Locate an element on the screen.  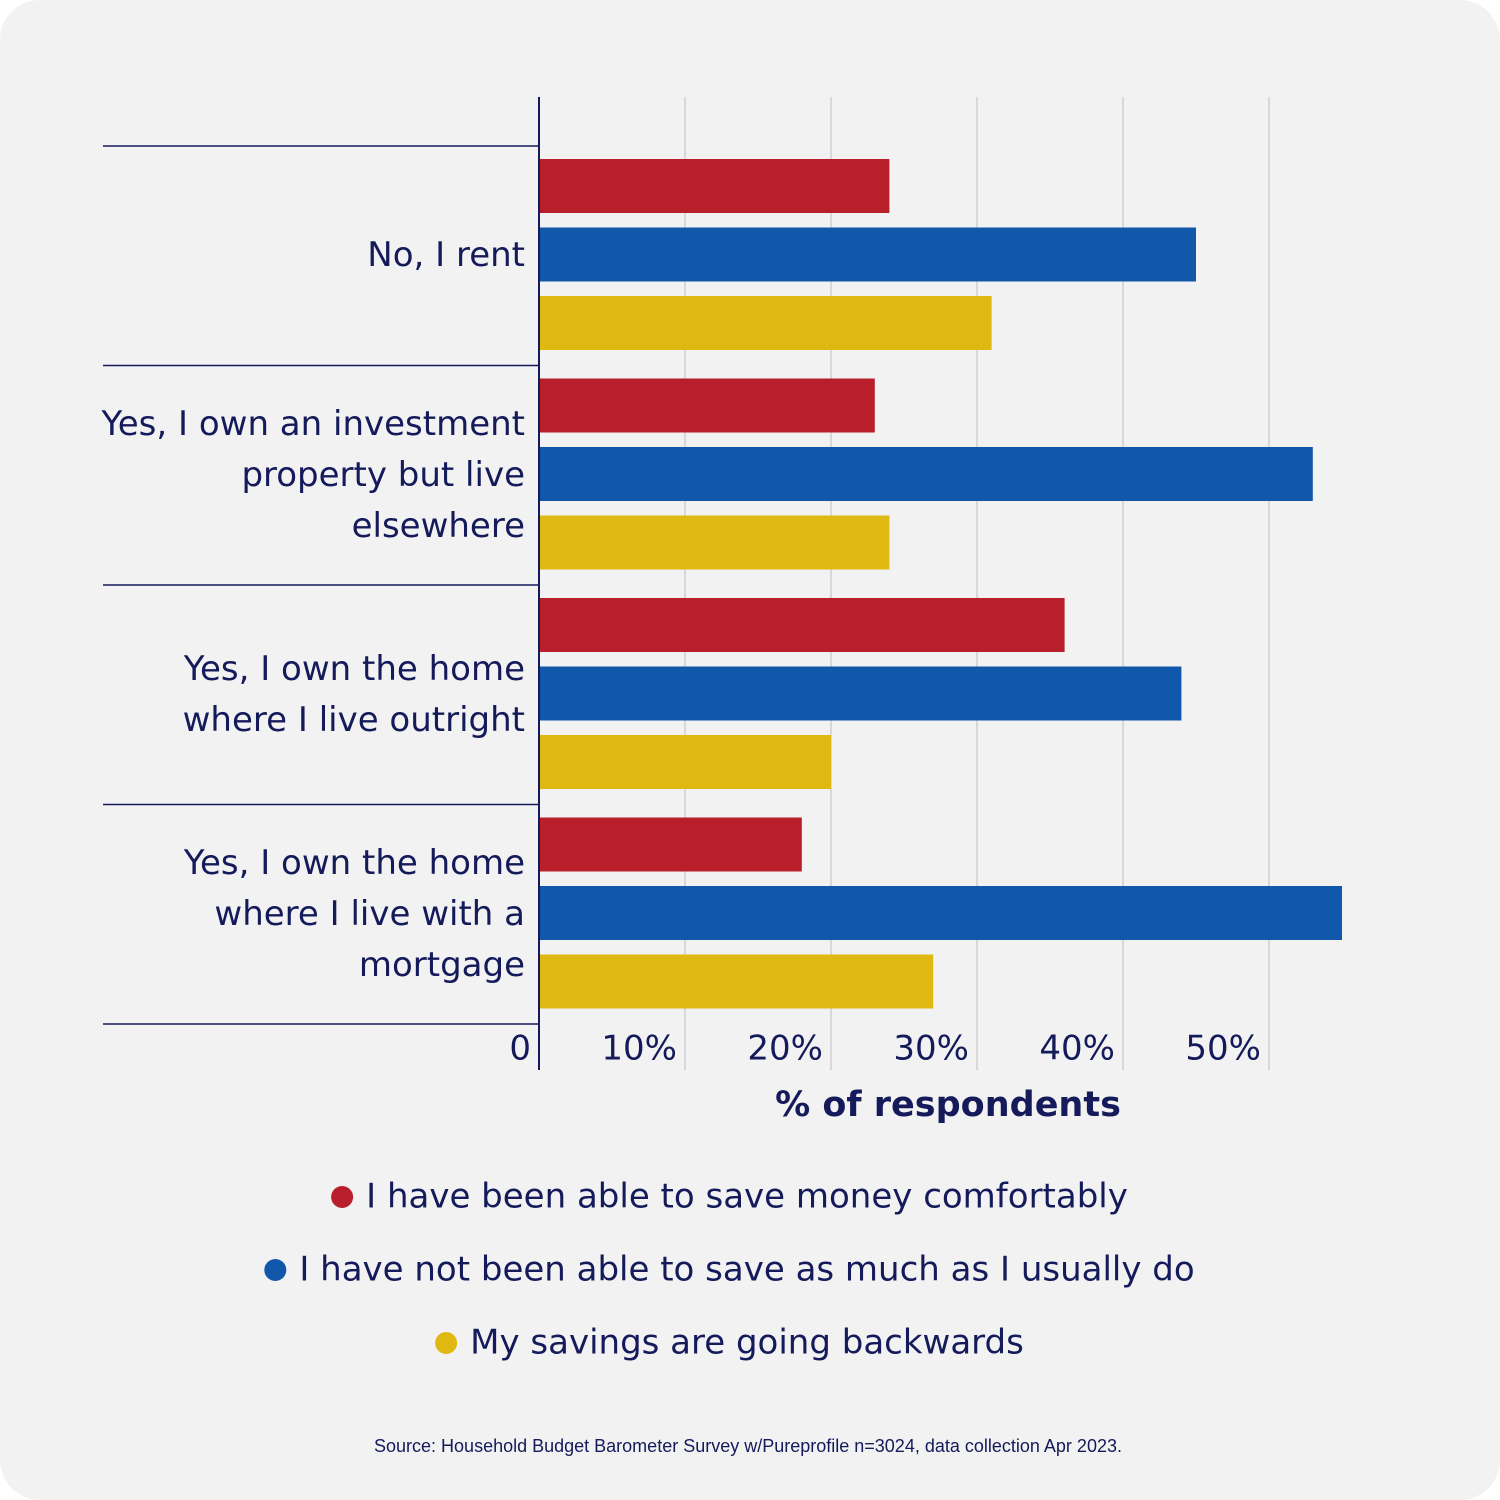
x-tick-label: 20% is located at coordinates (785, 1049).